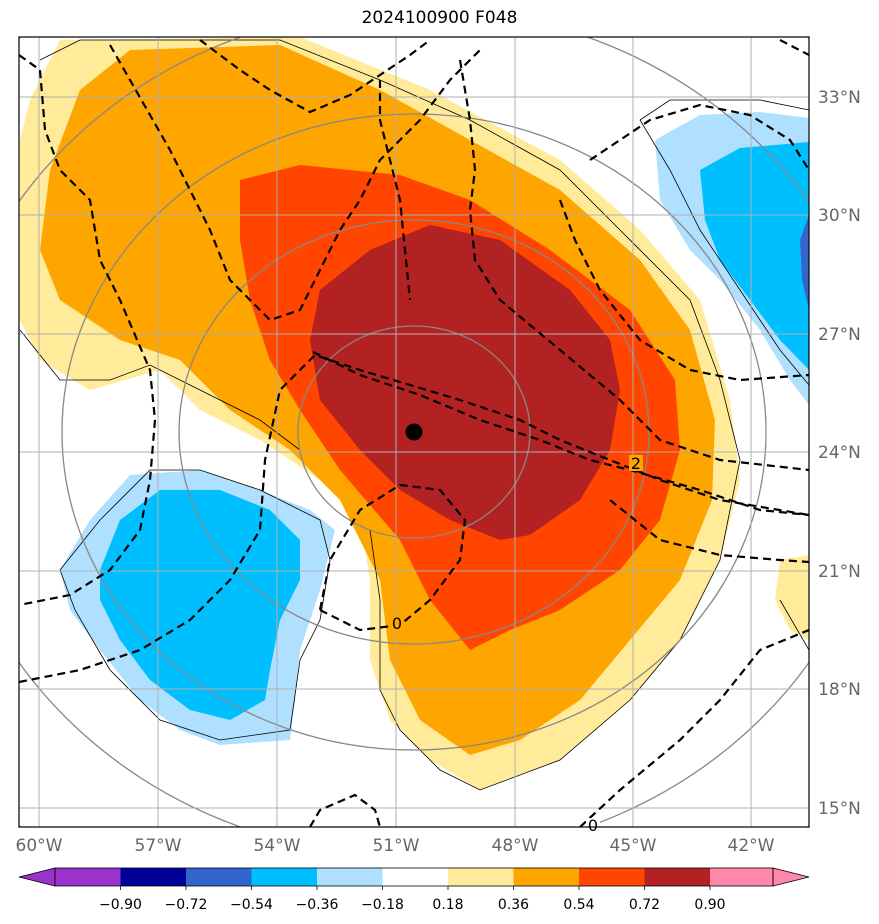 Image resolution: width=879 pixels, height=924 pixels. What do you see at coordinates (633, 846) in the screenshot?
I see `lon-label: 45°W` at bounding box center [633, 846].